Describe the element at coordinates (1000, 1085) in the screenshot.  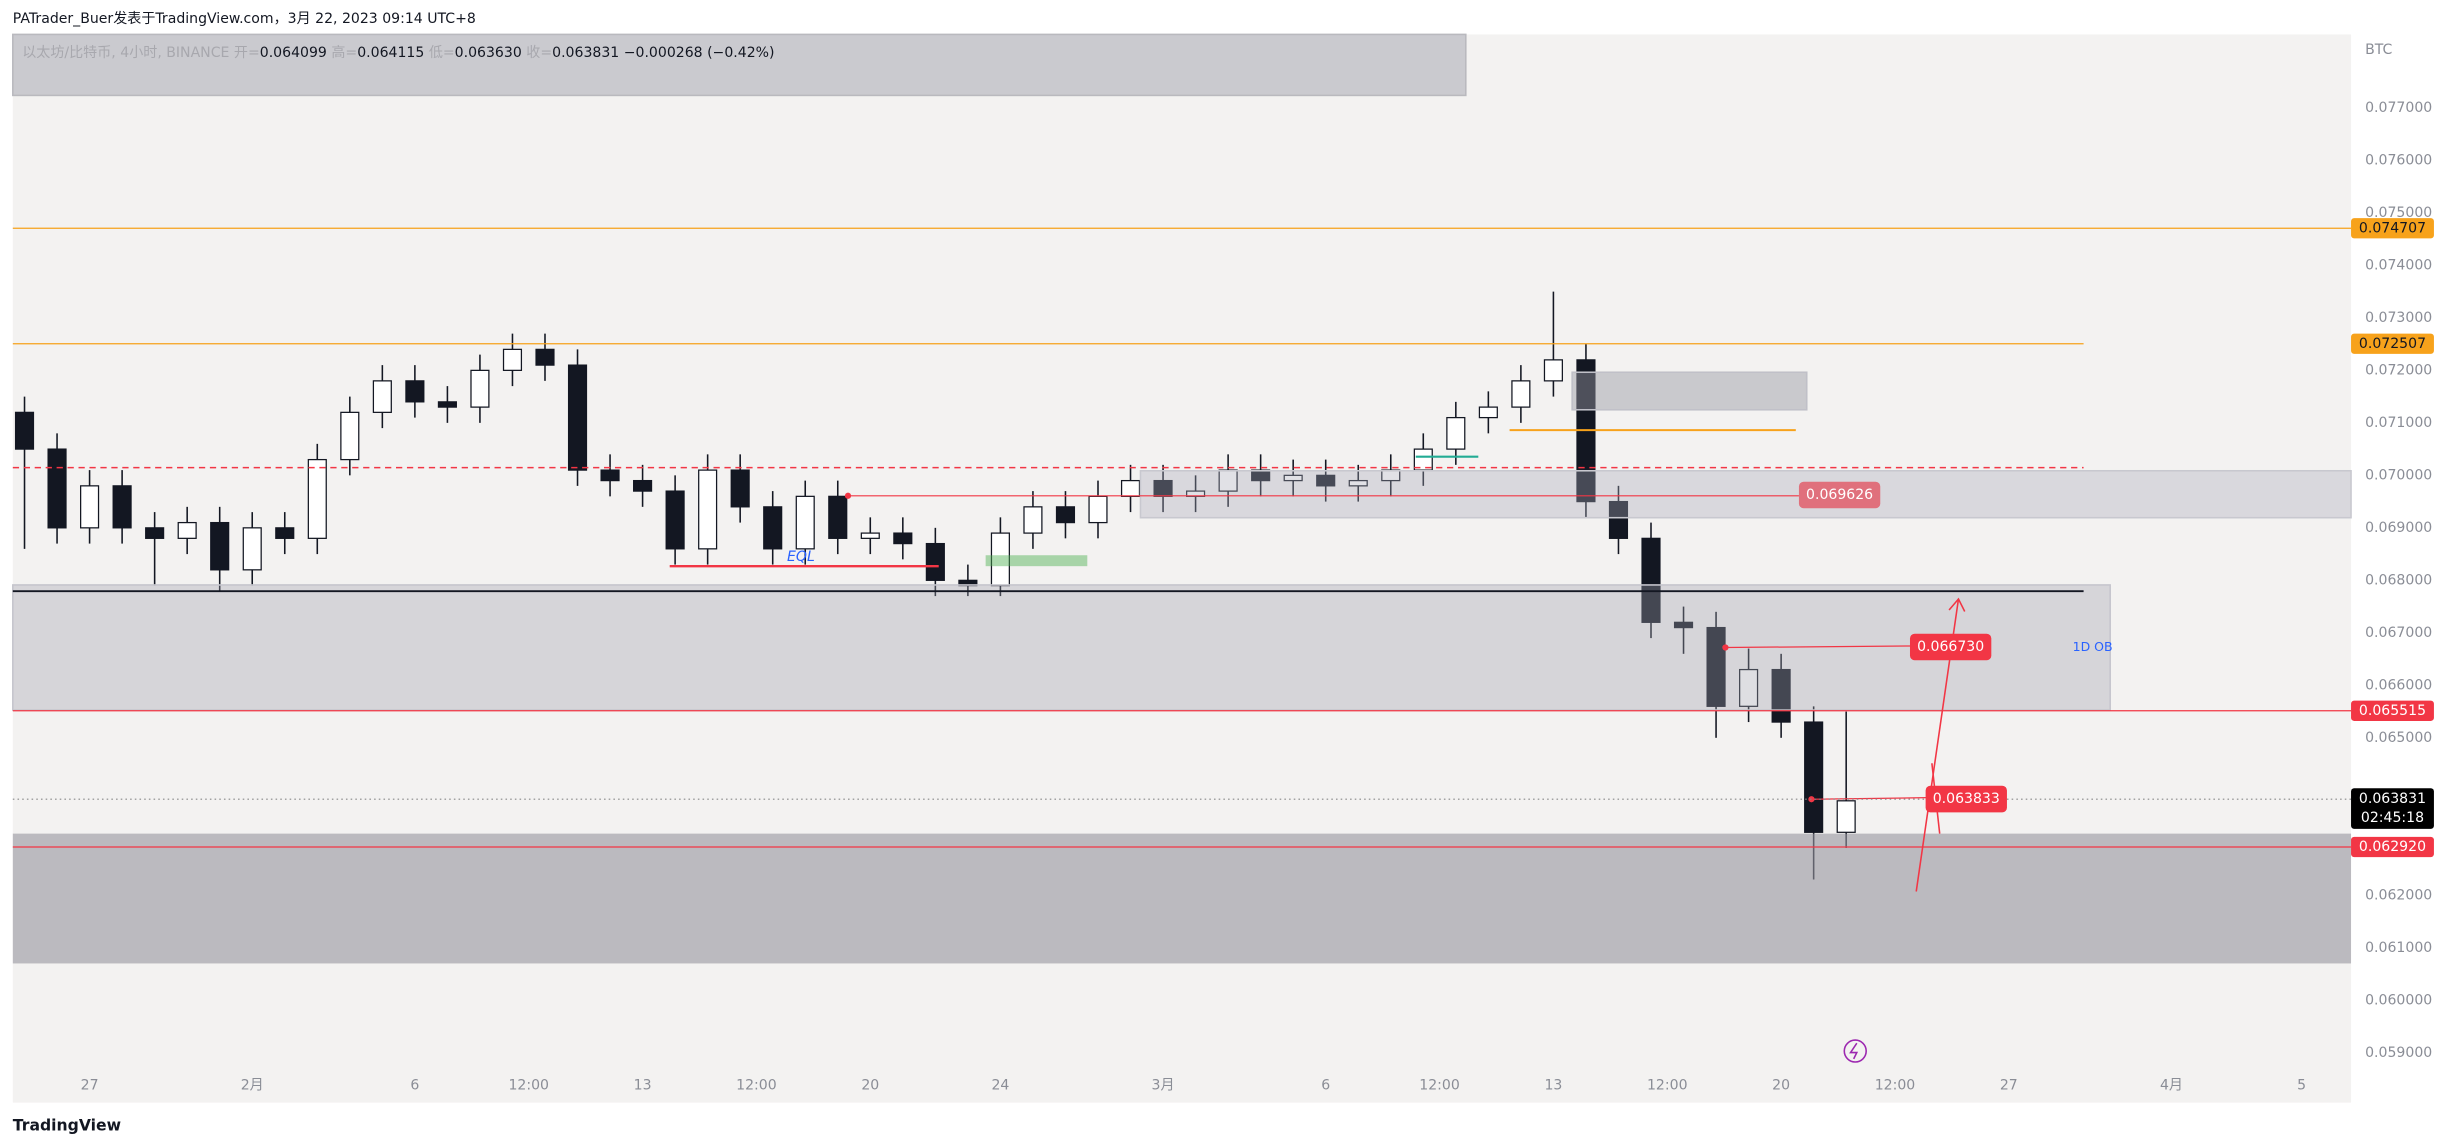
I see `x-tick-label: 24` at that location.